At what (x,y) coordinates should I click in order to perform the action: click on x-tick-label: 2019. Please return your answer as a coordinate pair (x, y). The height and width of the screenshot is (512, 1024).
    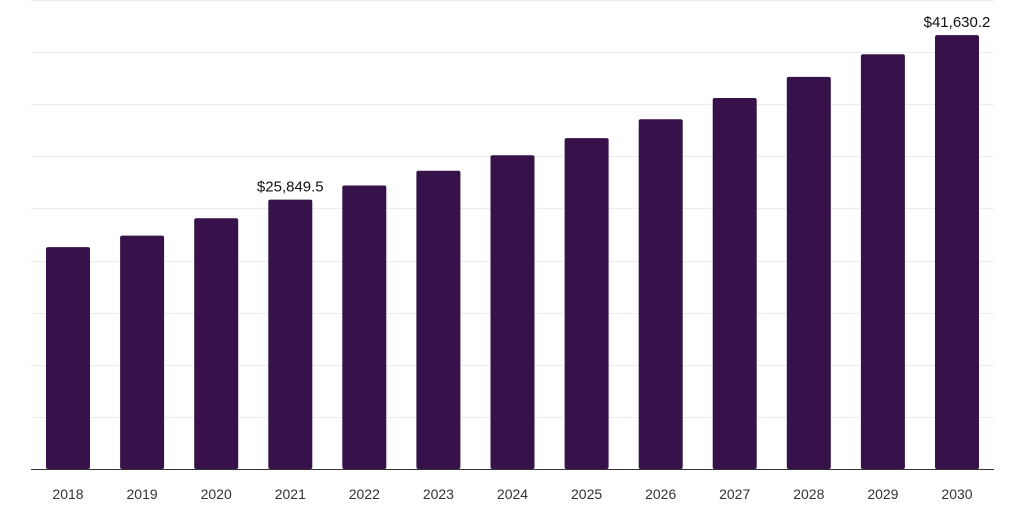
    Looking at the image, I should click on (142, 494).